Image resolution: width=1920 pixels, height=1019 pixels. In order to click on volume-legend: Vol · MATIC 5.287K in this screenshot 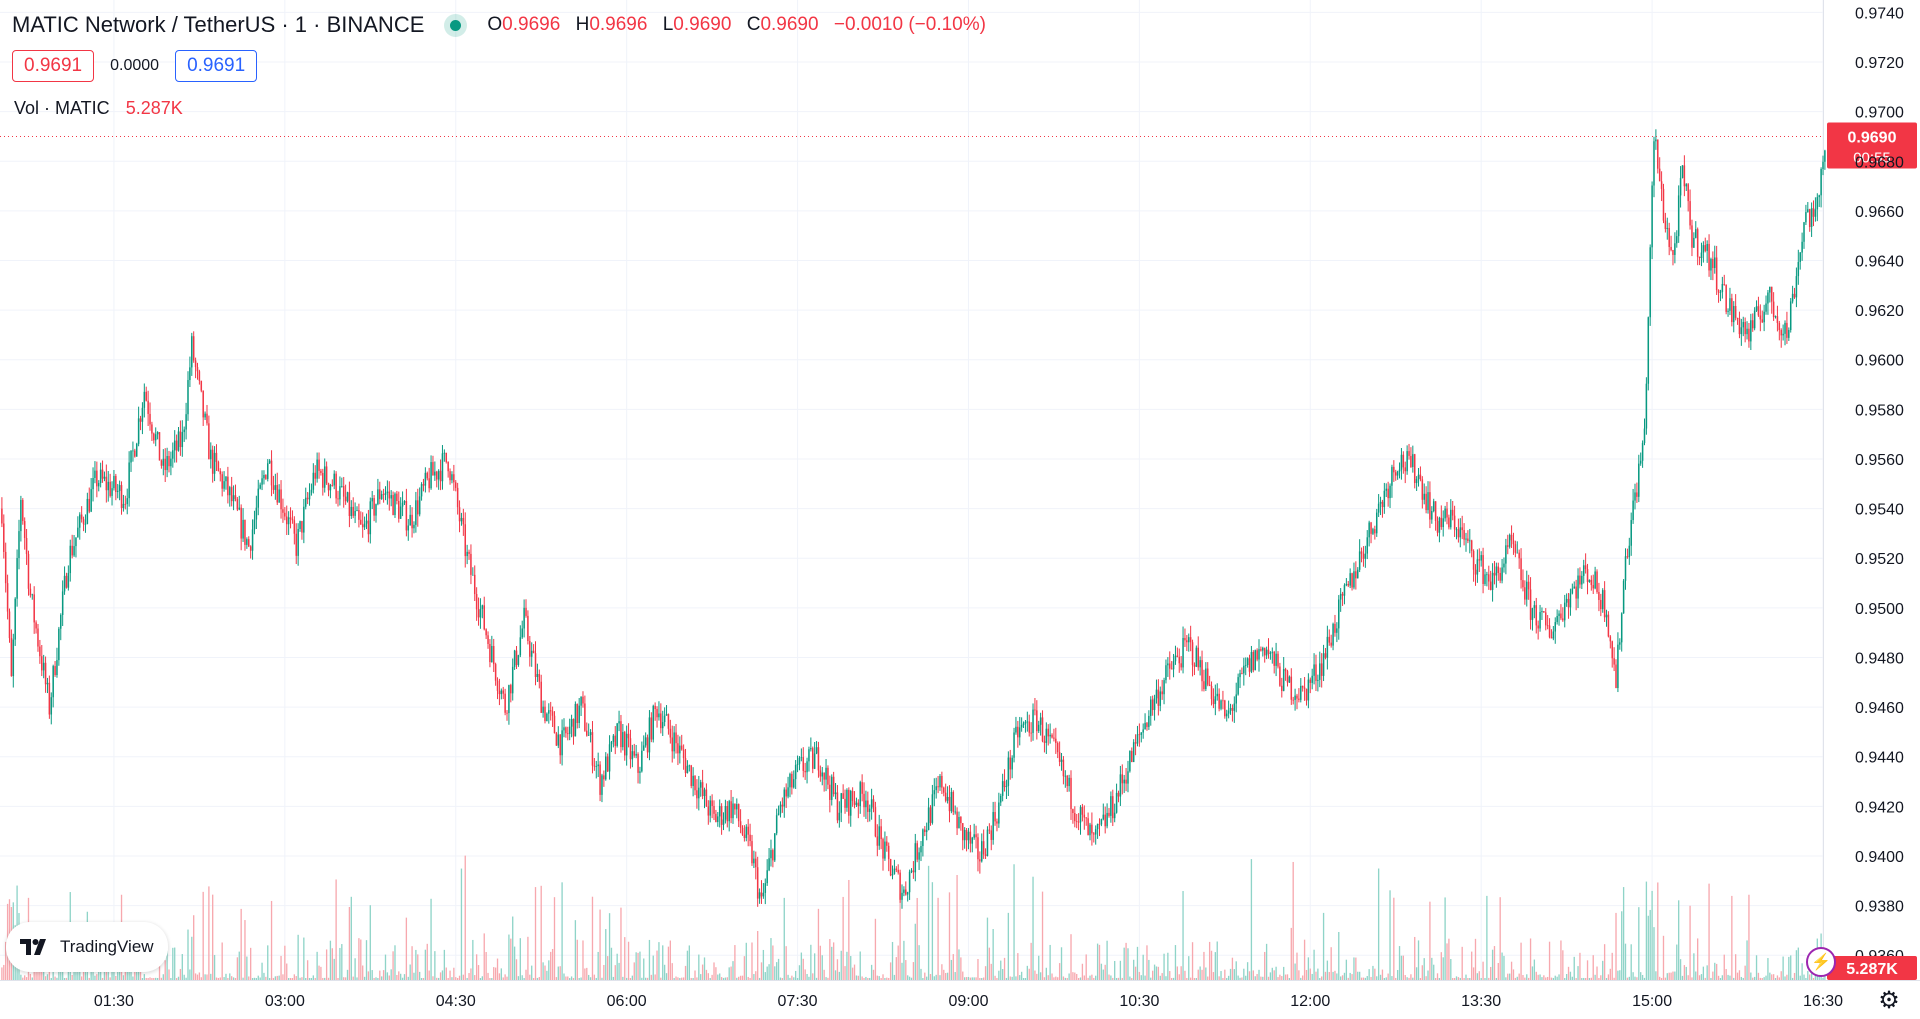, I will do `click(98, 108)`.